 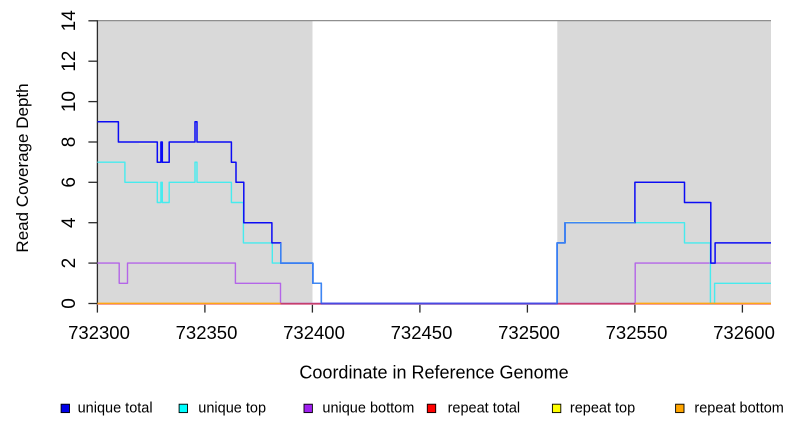 What do you see at coordinates (738, 409) in the screenshot?
I see `svg-text: repeat bottom` at bounding box center [738, 409].